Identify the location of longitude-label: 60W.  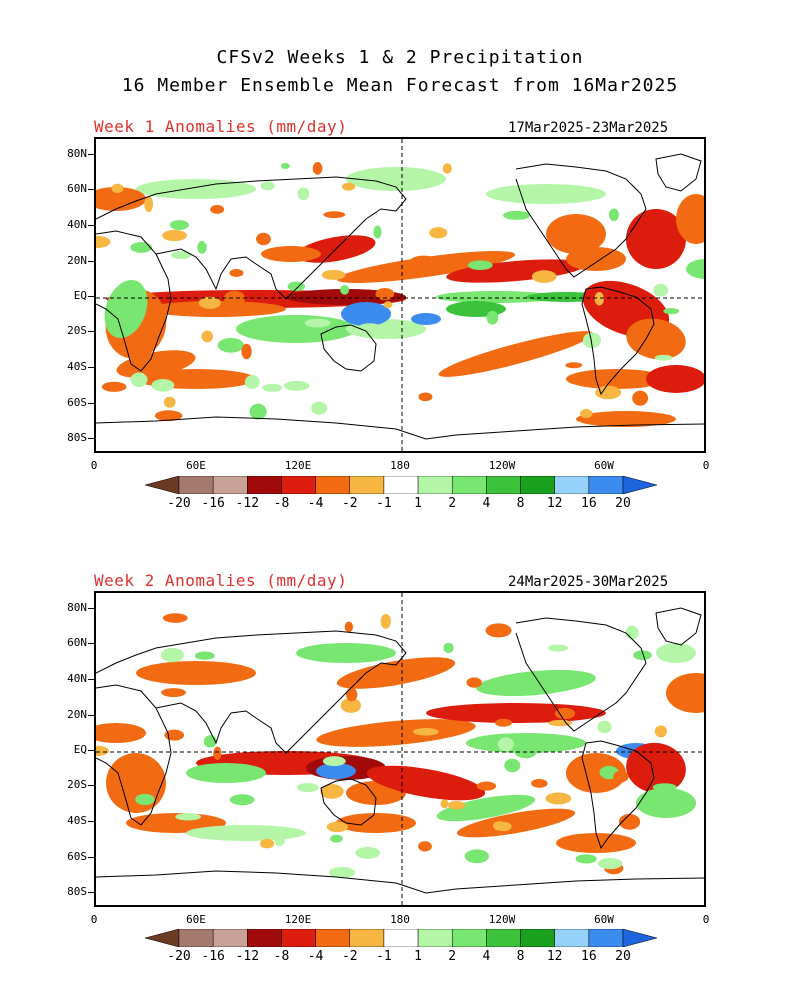
(604, 919).